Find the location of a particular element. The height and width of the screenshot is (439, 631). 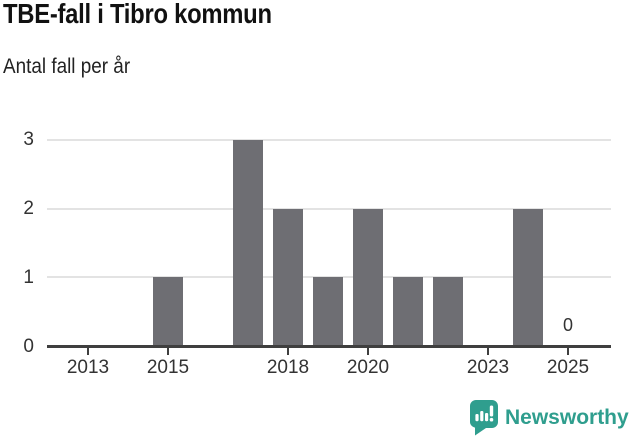

x-axis-label-2023: 2023 is located at coordinates (488, 367).